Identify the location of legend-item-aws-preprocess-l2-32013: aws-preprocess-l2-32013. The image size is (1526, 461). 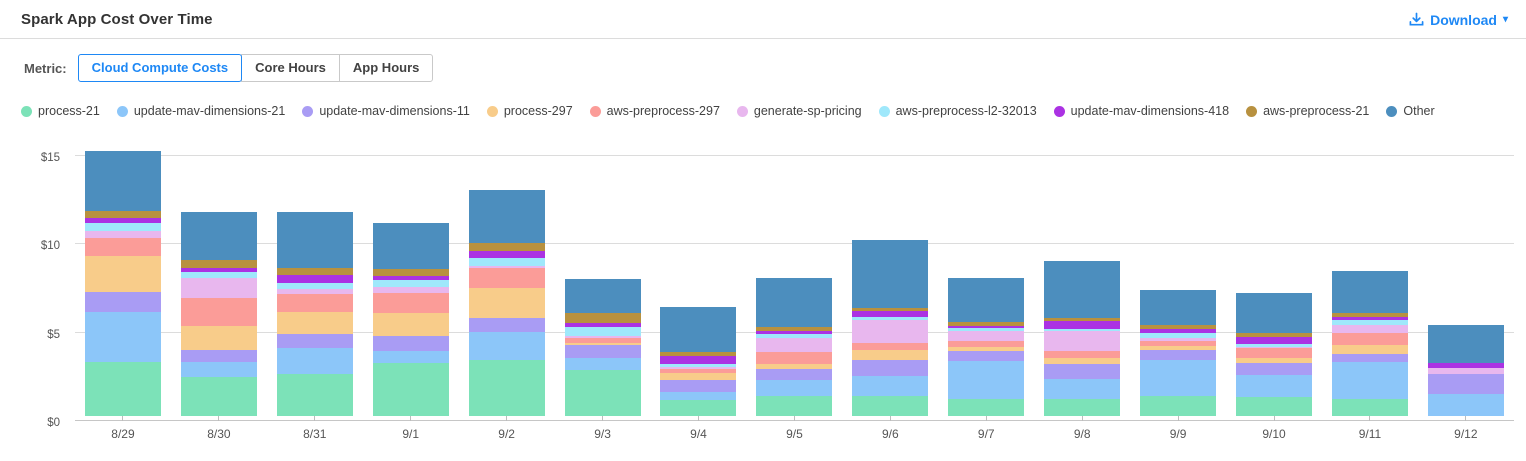
(957, 111).